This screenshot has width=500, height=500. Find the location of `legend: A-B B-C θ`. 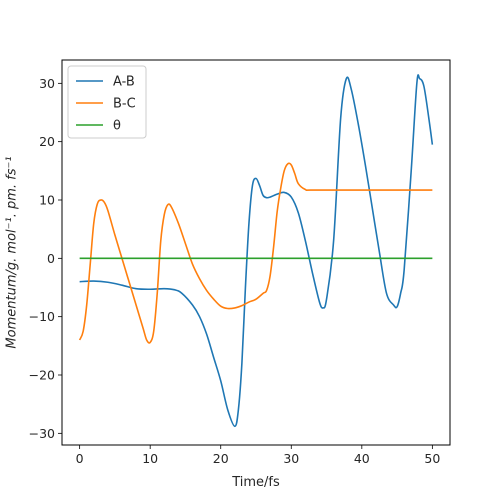

legend: A-B B-C θ is located at coordinates (107, 102).